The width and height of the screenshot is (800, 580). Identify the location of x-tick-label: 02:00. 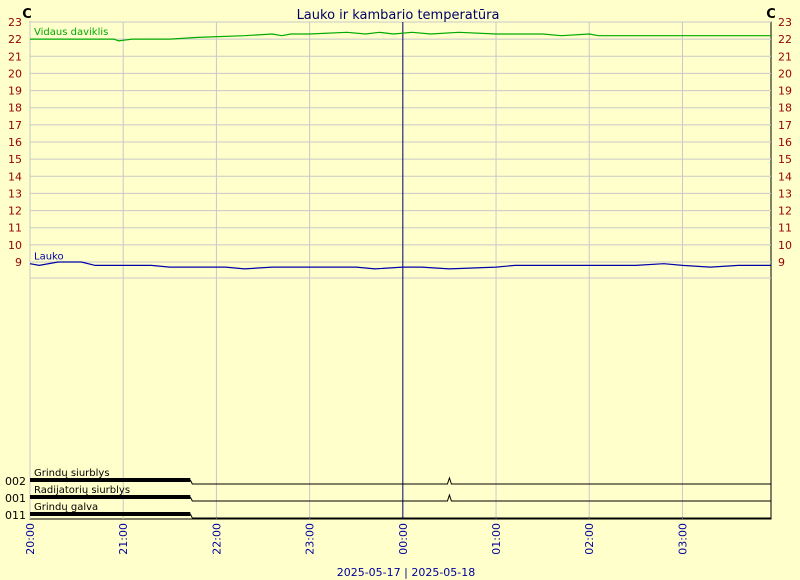
(589, 539).